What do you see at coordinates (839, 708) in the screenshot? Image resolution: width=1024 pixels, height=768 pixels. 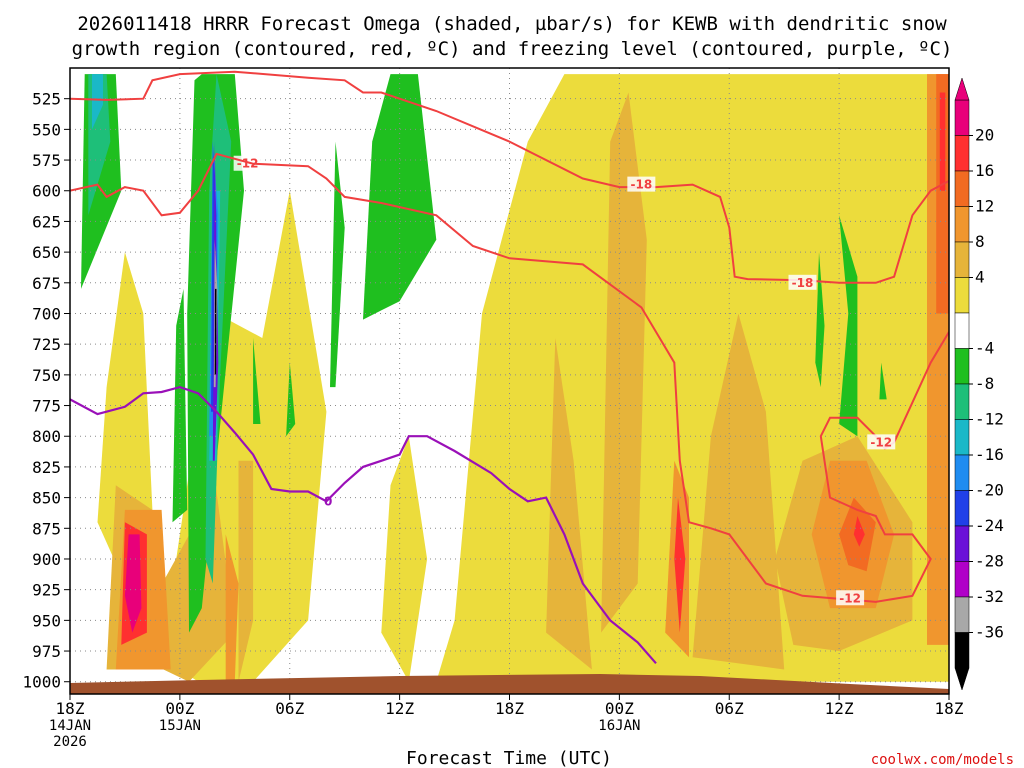 I see `x-tick-label-7-0: 12Z` at bounding box center [839, 708].